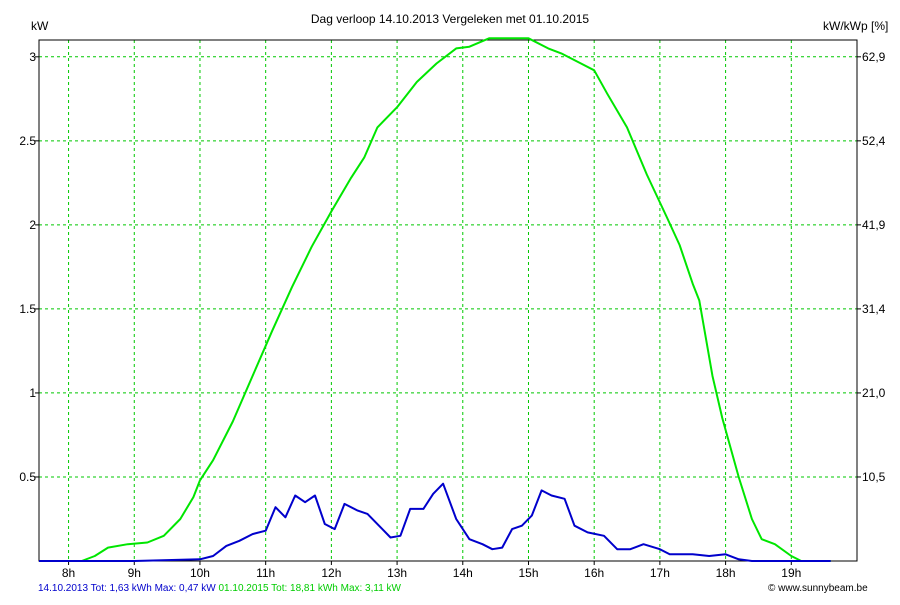 This screenshot has width=900, height=605. Describe the element at coordinates (27, 309) in the screenshot. I see `y-left-tick-label: 1.5` at that location.